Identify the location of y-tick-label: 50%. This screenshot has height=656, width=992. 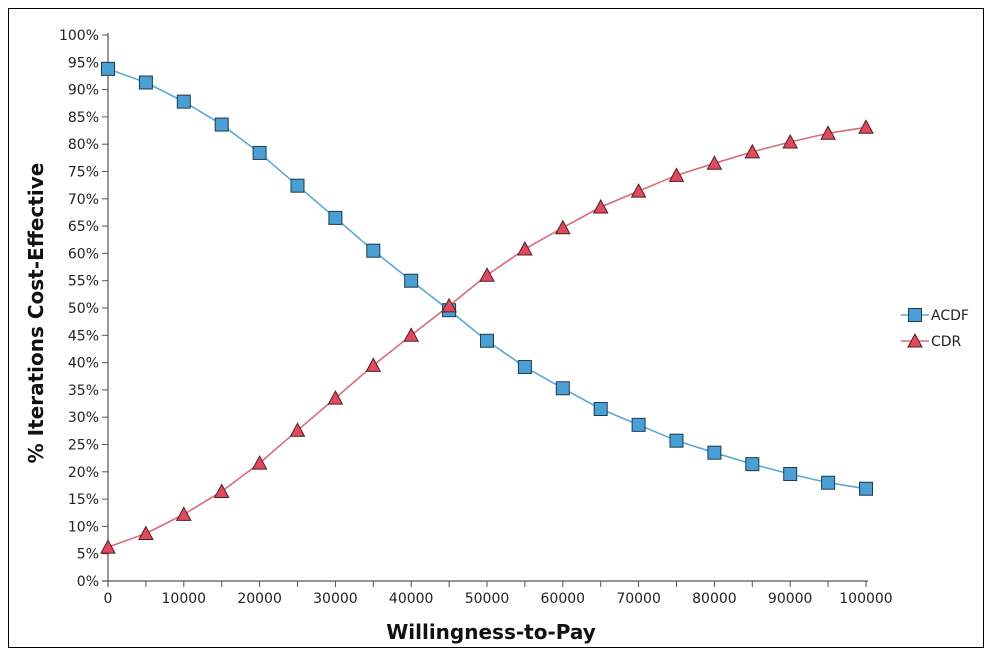
(83, 309).